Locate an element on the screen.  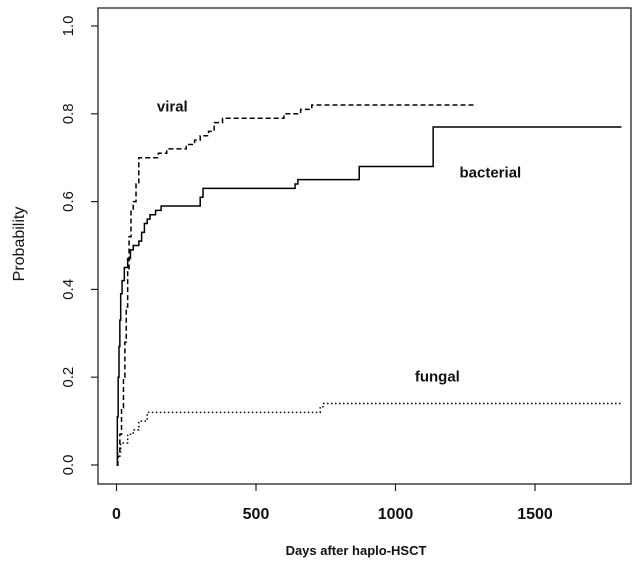
y-tick-label: 0.8 is located at coordinates (68, 113).